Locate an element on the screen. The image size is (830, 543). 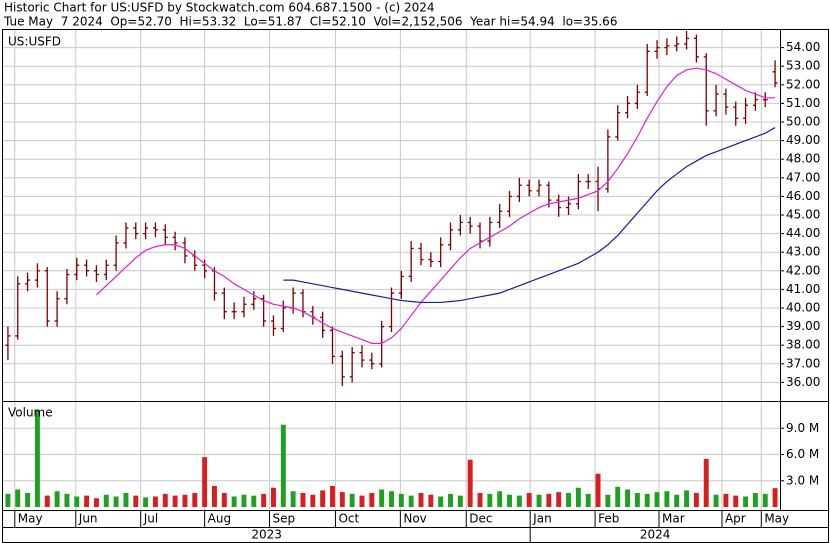
y-tick-label: 9.0 M is located at coordinates (802, 428).